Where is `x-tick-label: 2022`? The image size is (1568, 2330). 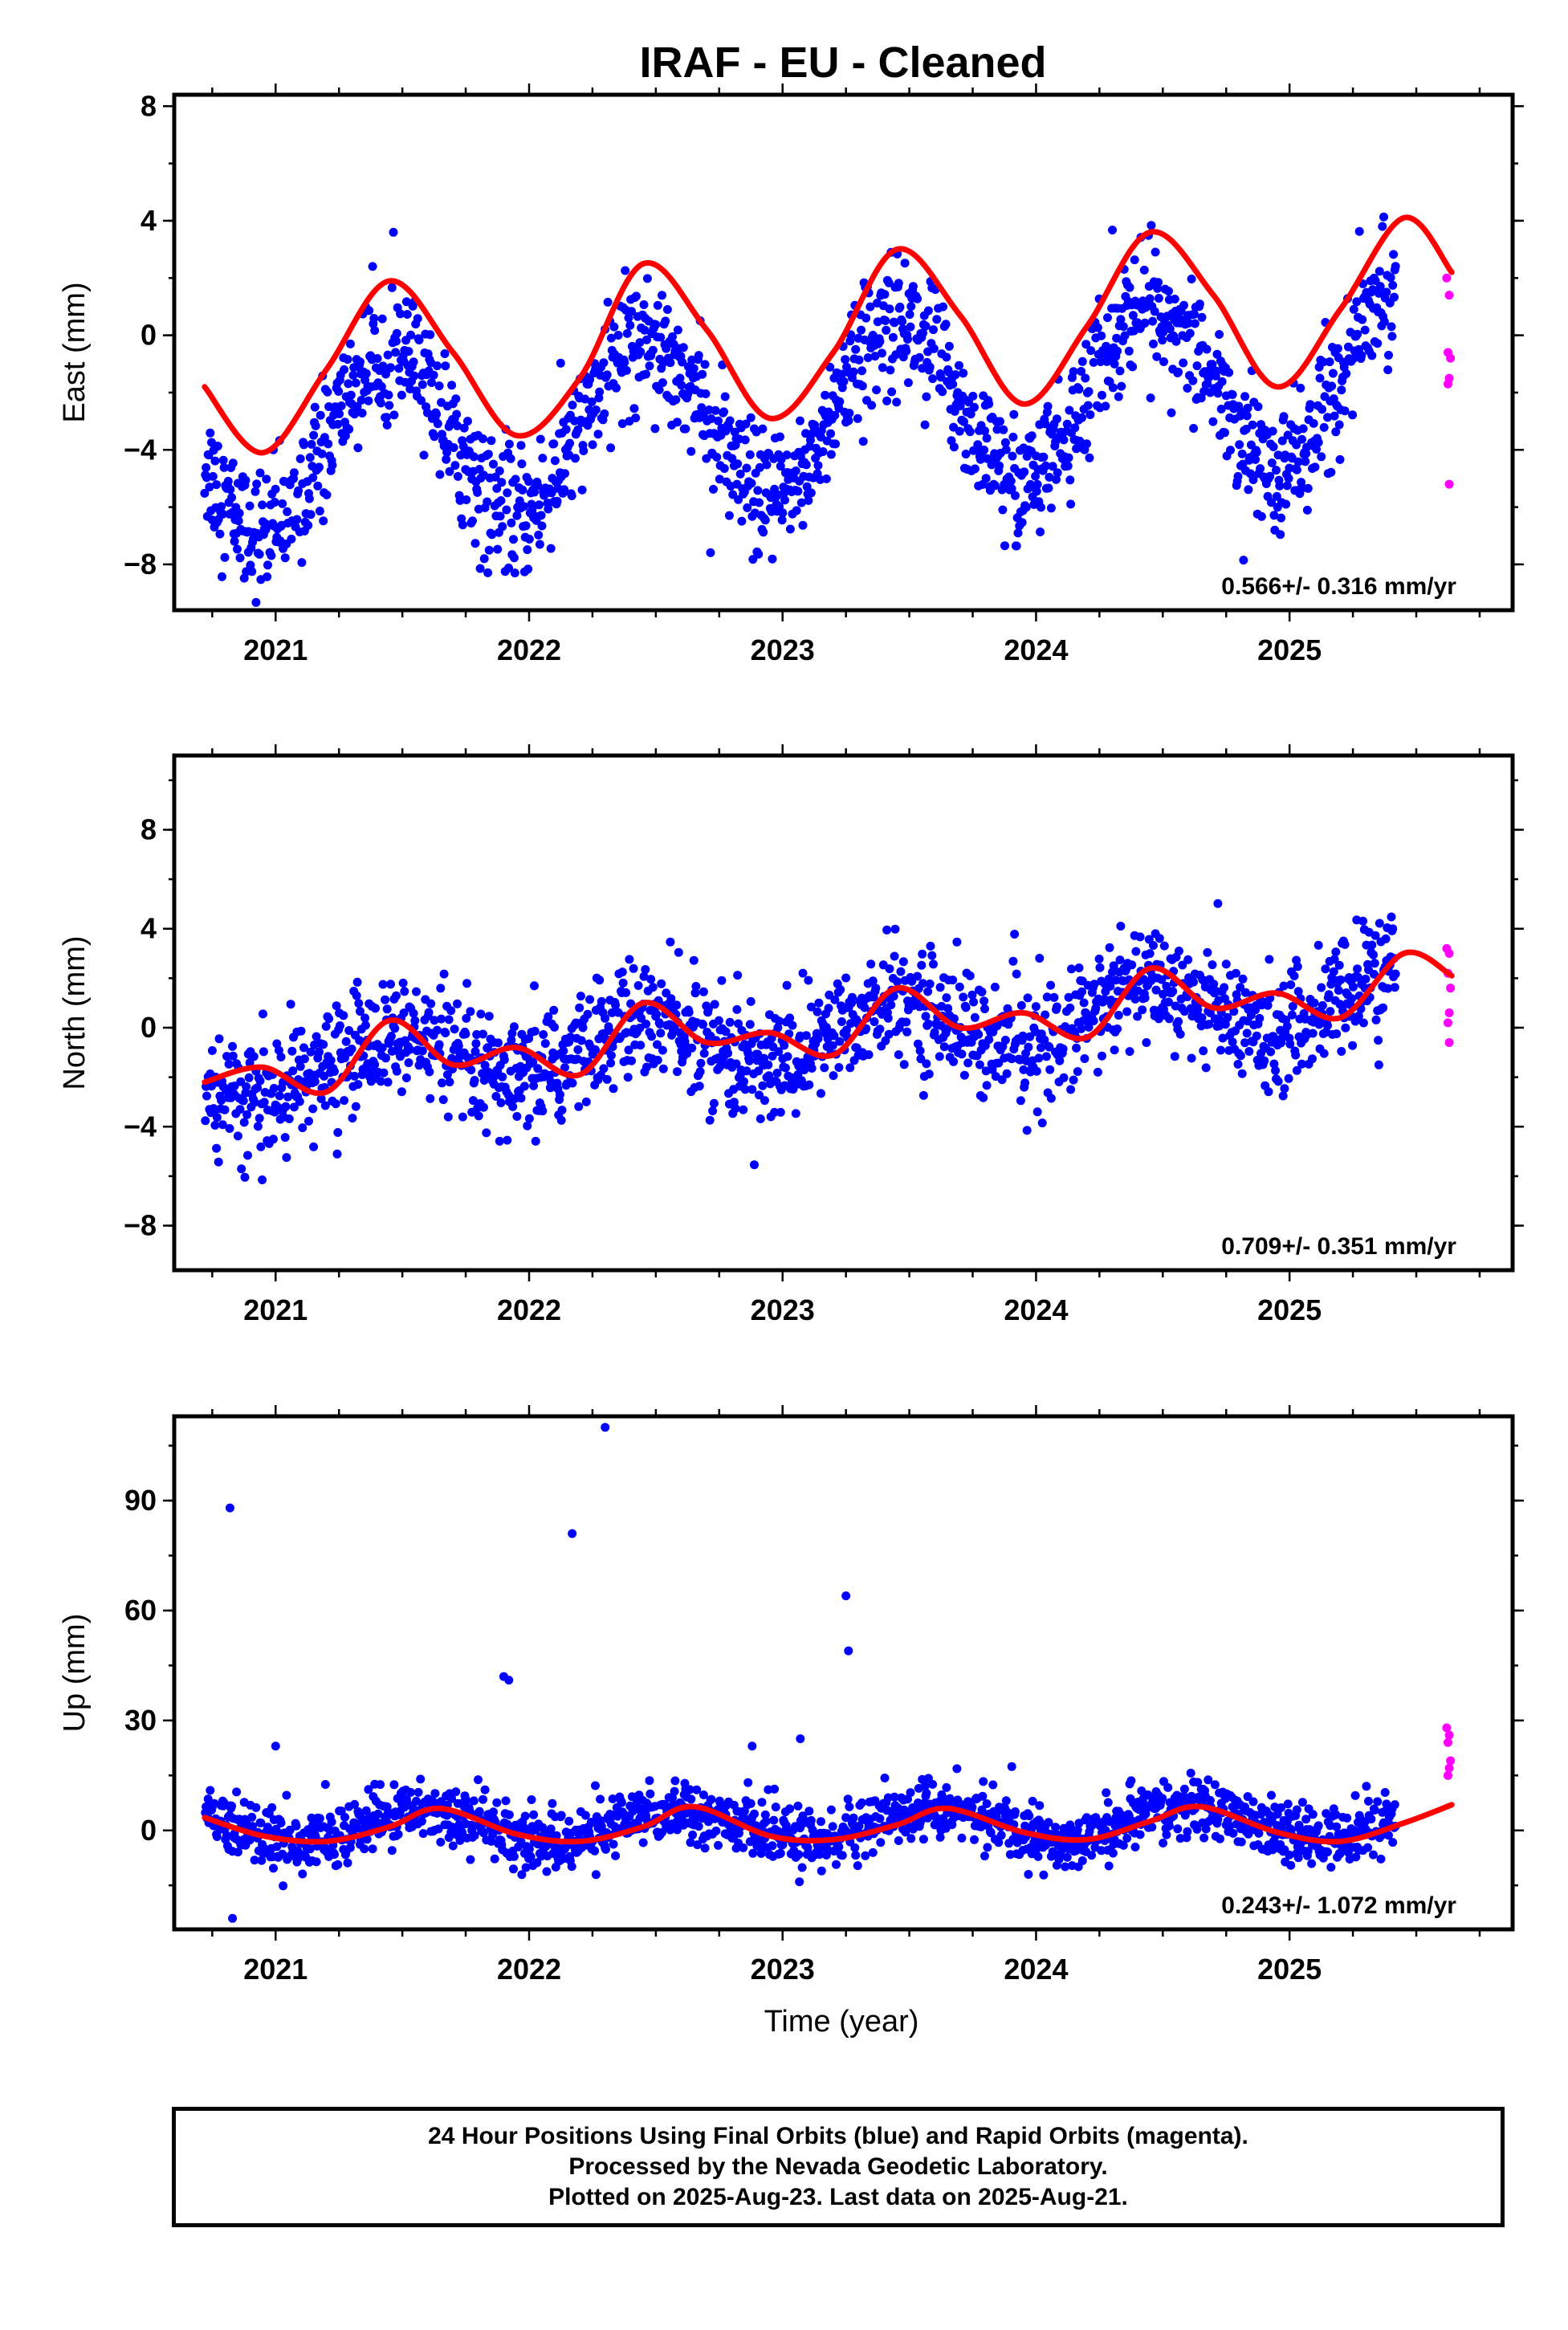 x-tick-label: 2022 is located at coordinates (529, 1309).